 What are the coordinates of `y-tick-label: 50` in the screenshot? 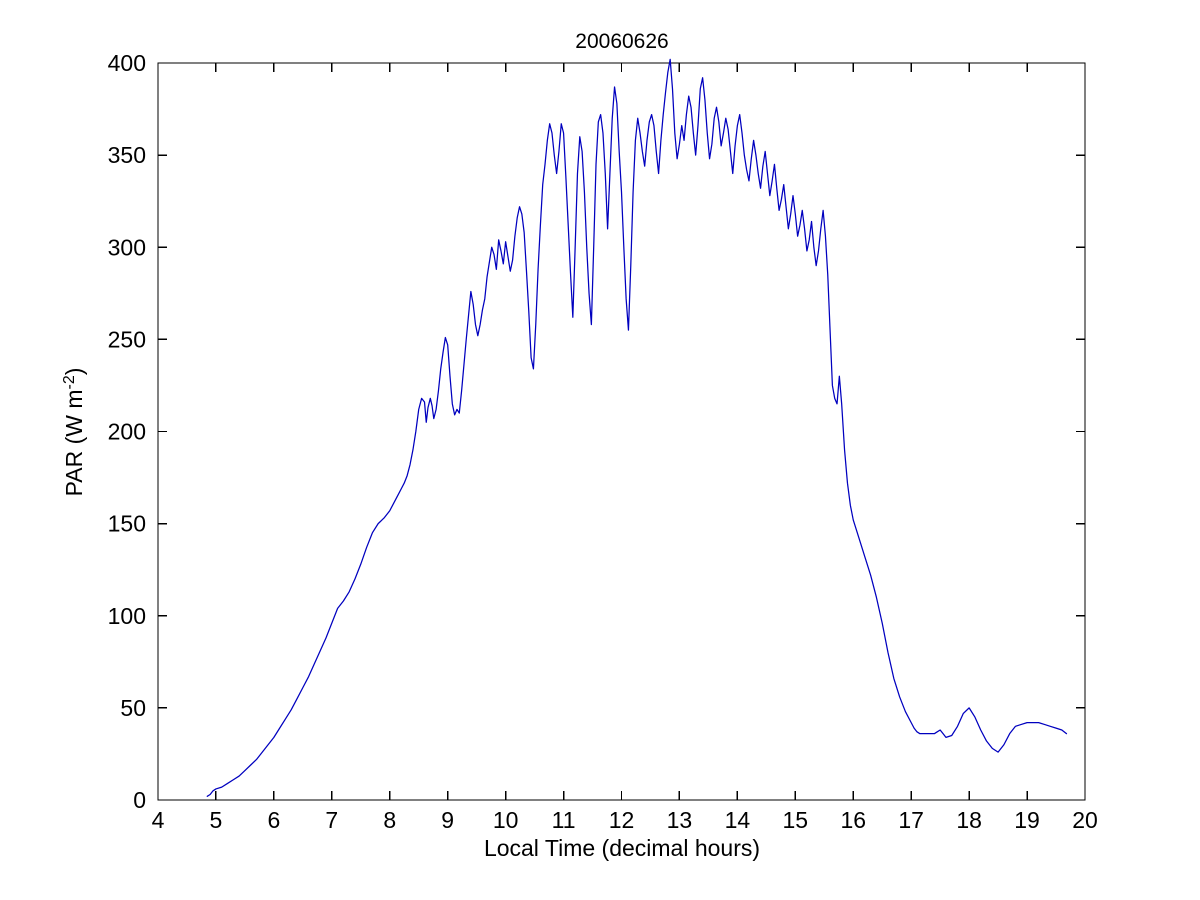 It's located at (133, 708).